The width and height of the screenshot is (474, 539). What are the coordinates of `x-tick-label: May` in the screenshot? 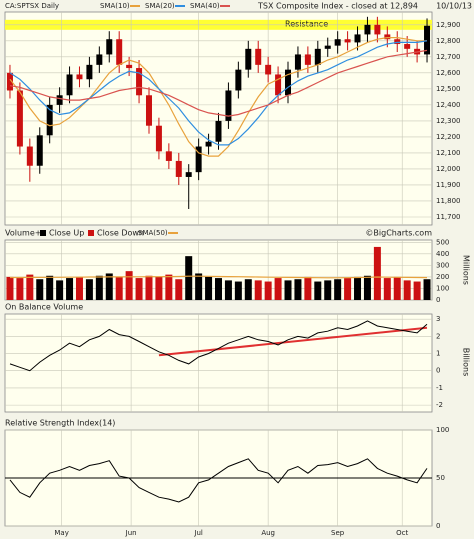 It's located at (61, 533).